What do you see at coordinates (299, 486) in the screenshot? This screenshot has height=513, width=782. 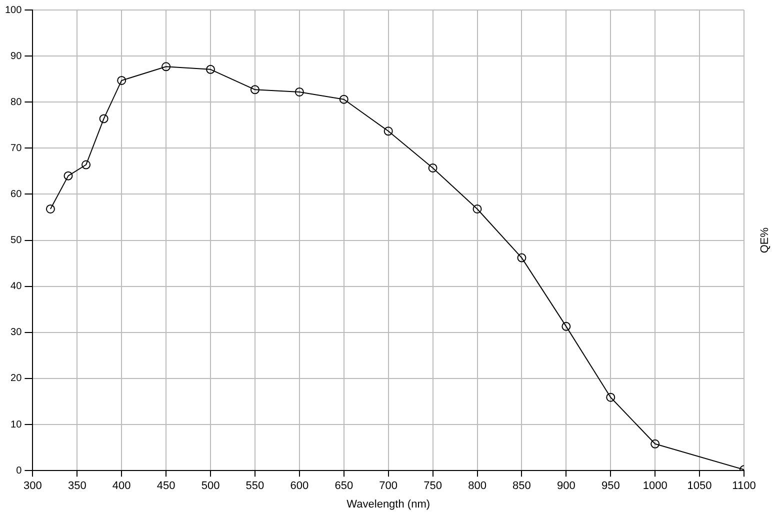 I see `x-tick-label: 600` at bounding box center [299, 486].